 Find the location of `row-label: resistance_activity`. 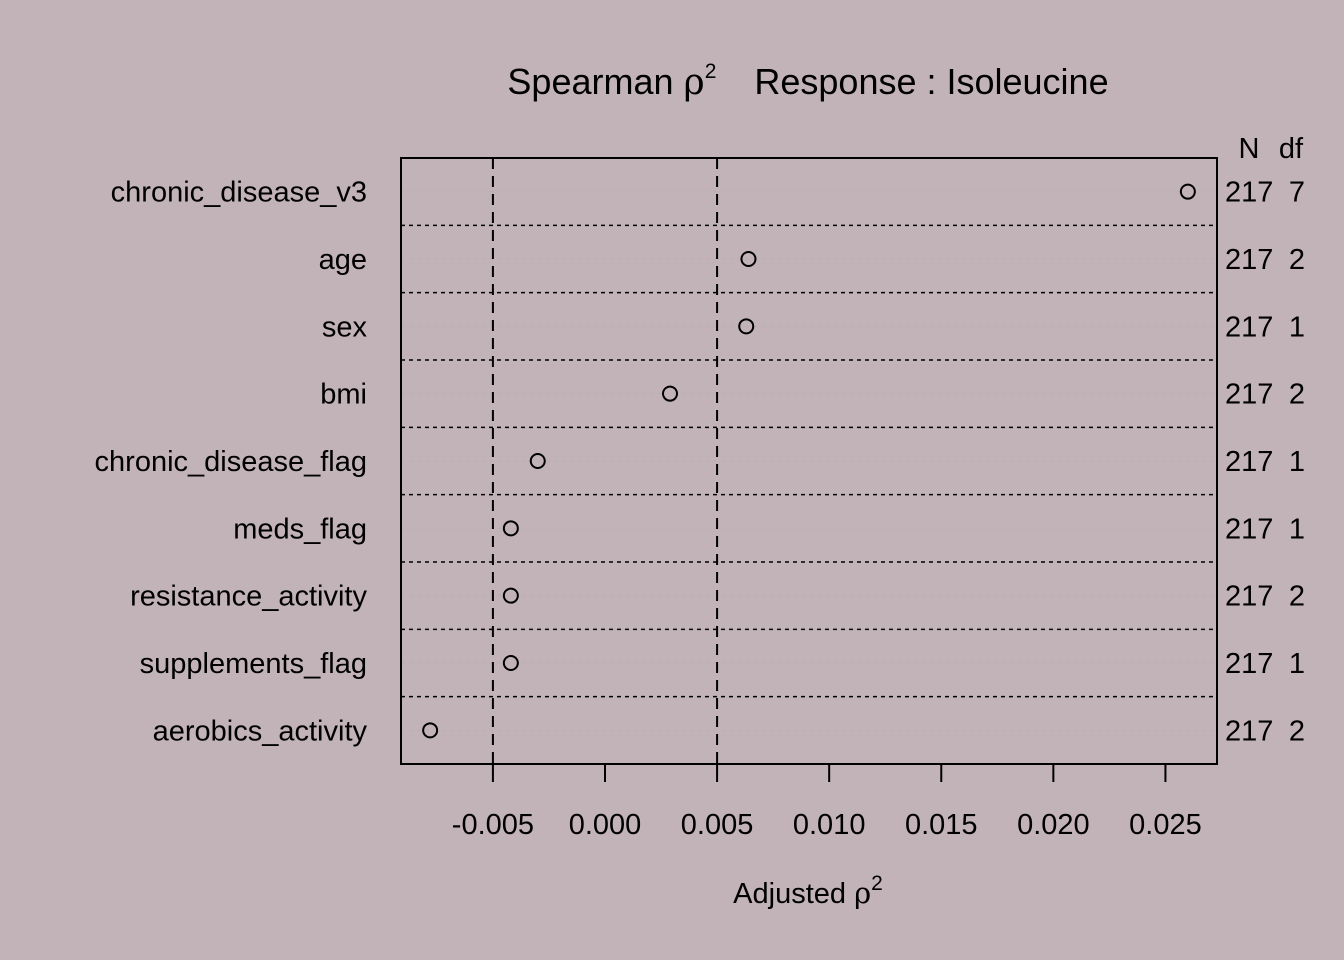

row-label: resistance_activity is located at coordinates (248, 597).